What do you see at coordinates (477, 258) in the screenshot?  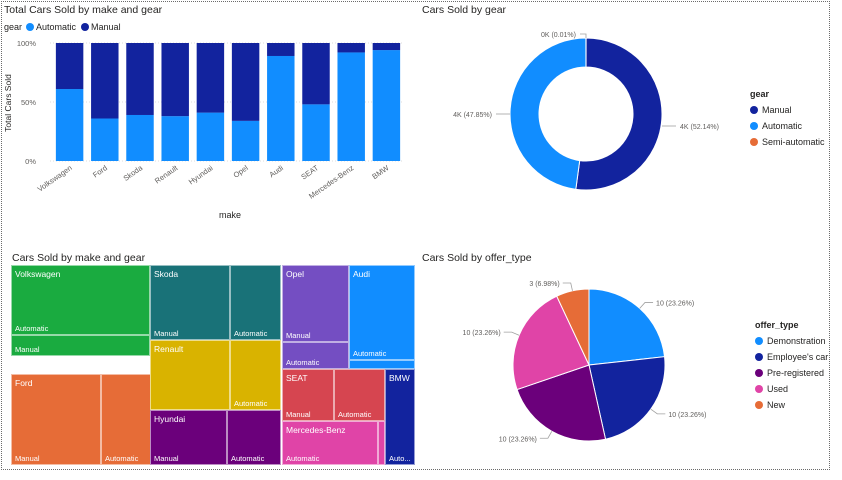 I see `pie-chart-title: Cars Sold by offer_type` at bounding box center [477, 258].